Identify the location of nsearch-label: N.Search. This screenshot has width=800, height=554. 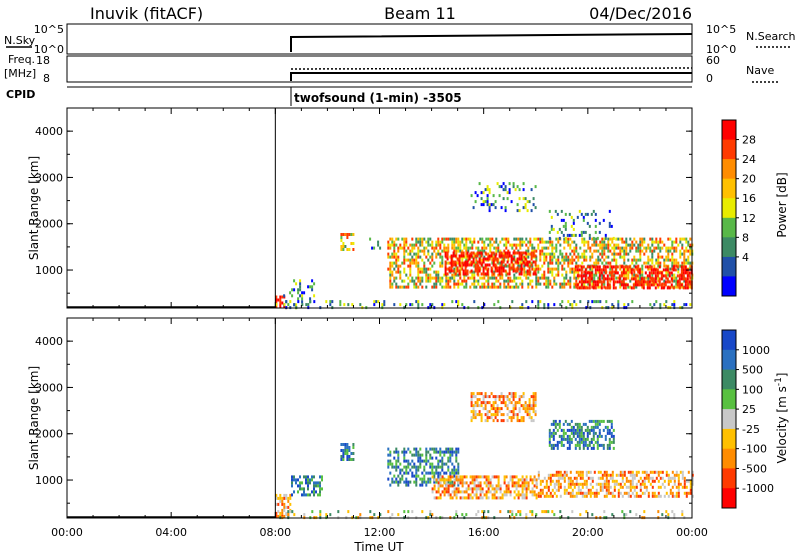
(771, 36).